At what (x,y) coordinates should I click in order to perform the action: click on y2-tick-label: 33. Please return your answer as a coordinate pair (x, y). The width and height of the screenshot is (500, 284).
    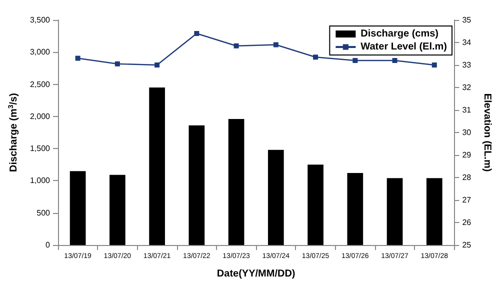
    Looking at the image, I should click on (467, 65).